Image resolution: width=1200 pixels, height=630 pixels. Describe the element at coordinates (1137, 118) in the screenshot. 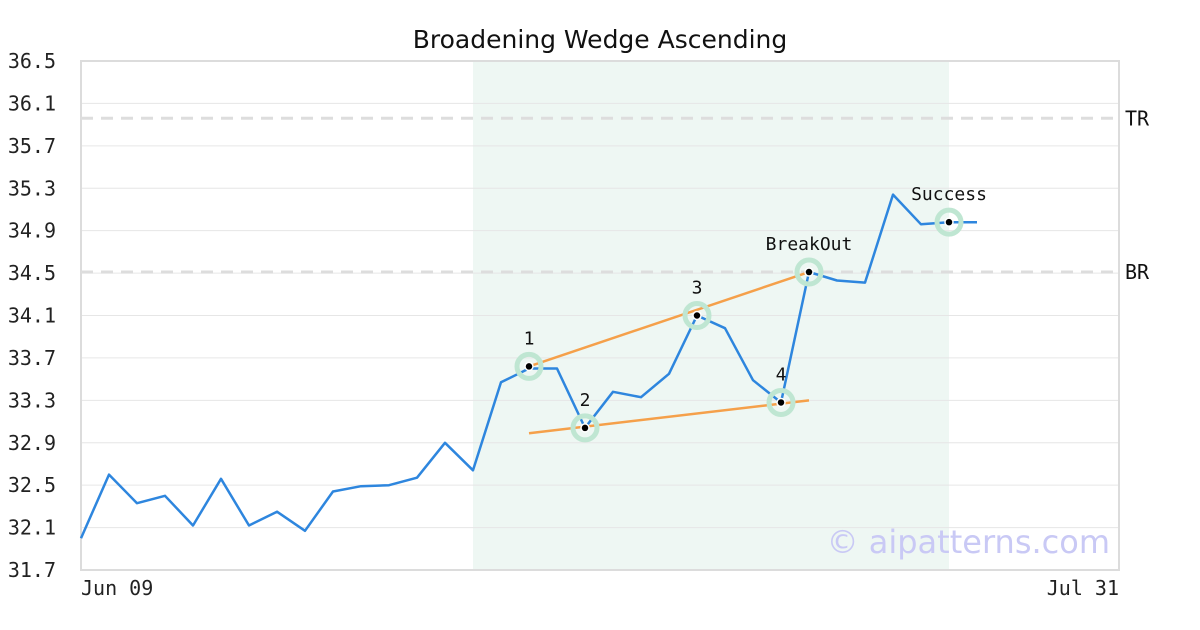

I see `hline-label-tr: TR` at that location.